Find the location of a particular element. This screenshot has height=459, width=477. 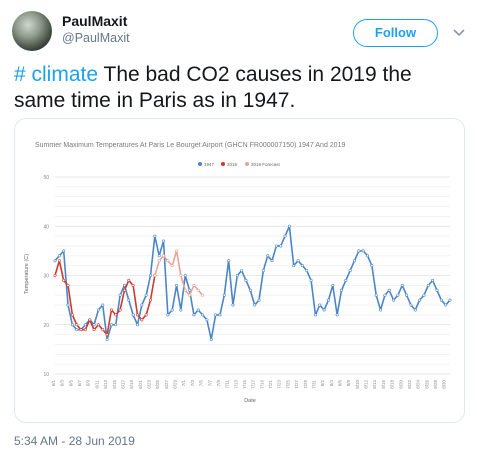

hashtag-link: # climate is located at coordinates (56, 74).